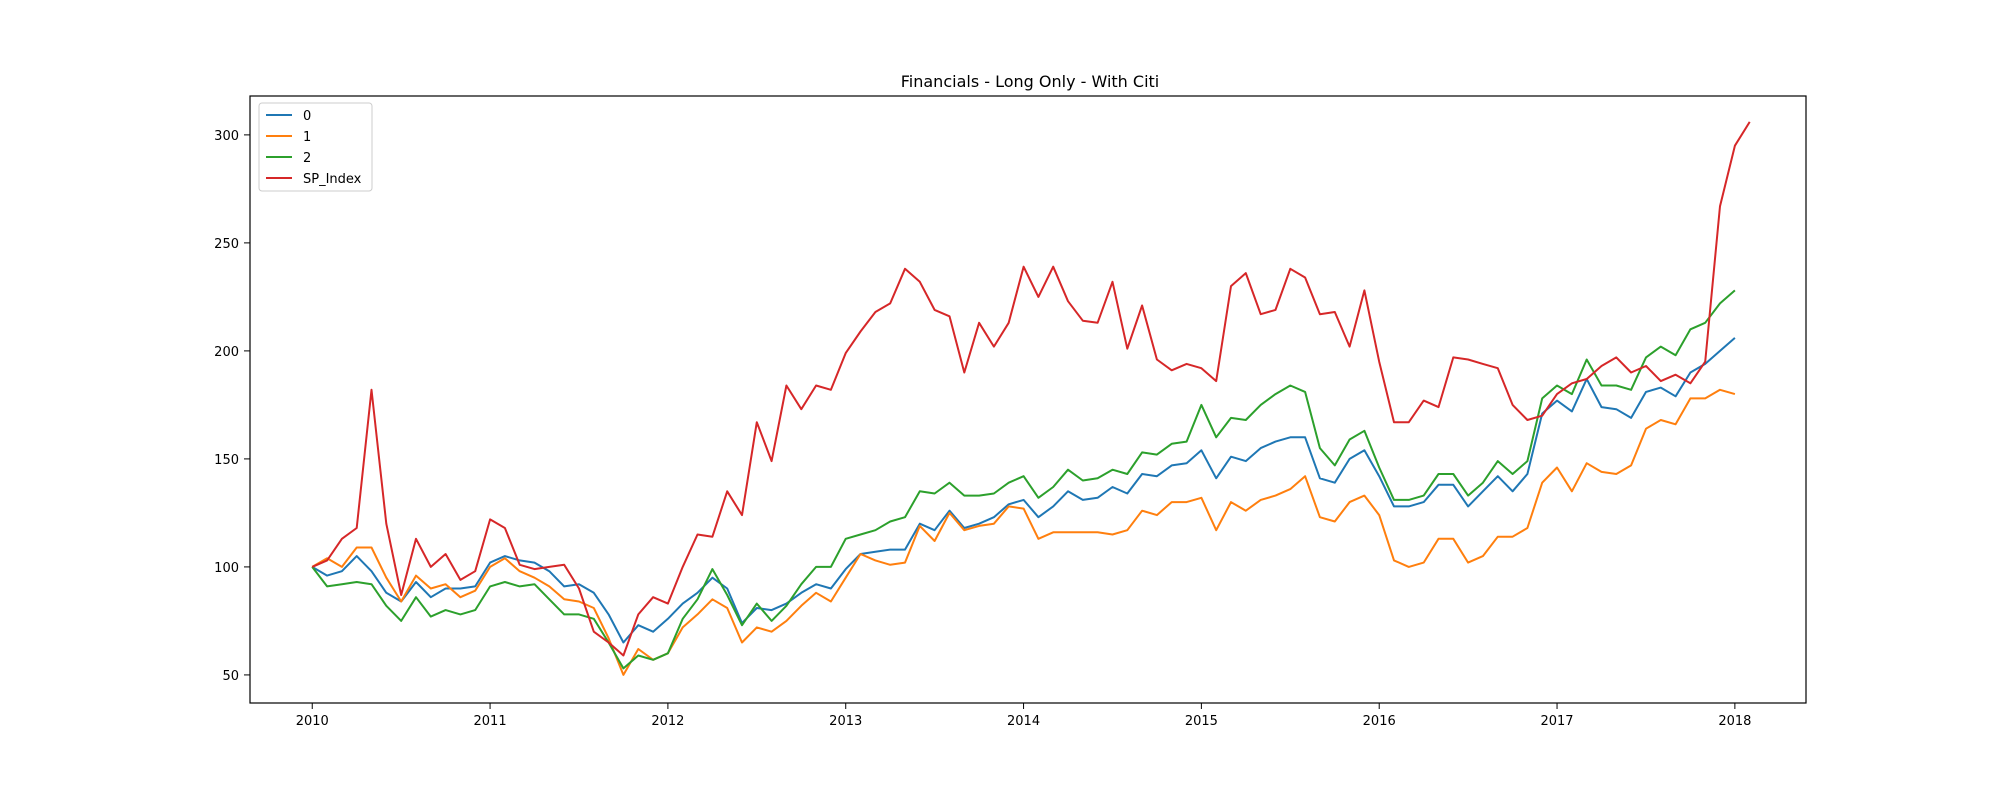  What do you see at coordinates (307, 158) in the screenshot?
I see `legend-label: 2` at bounding box center [307, 158].